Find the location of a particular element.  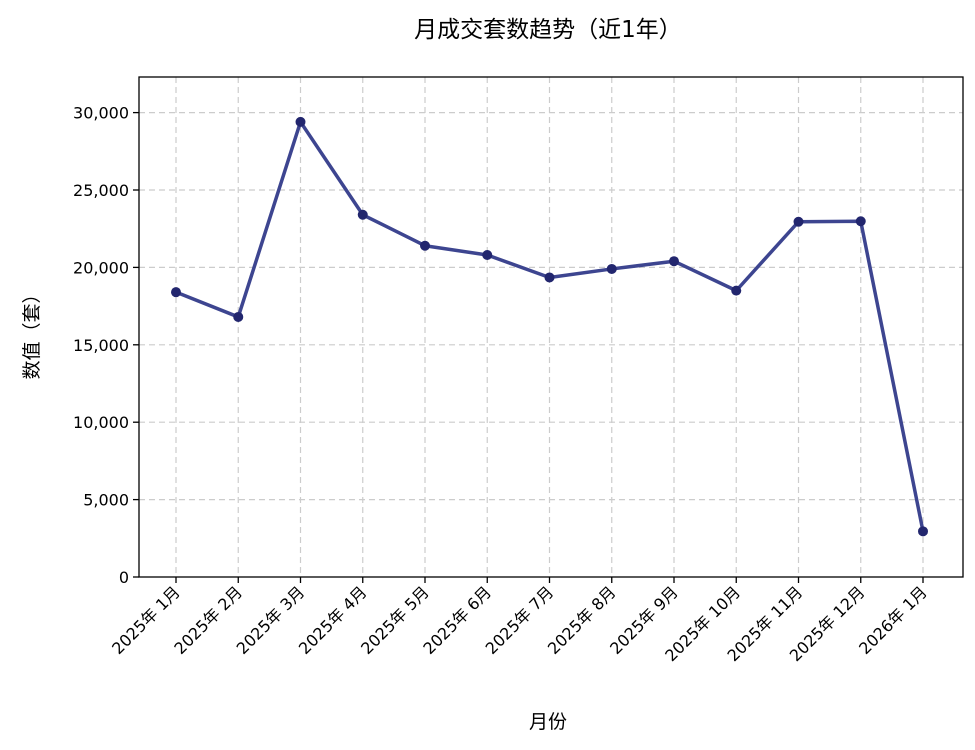

x-axis-title: 月份 is located at coordinates (548, 722).